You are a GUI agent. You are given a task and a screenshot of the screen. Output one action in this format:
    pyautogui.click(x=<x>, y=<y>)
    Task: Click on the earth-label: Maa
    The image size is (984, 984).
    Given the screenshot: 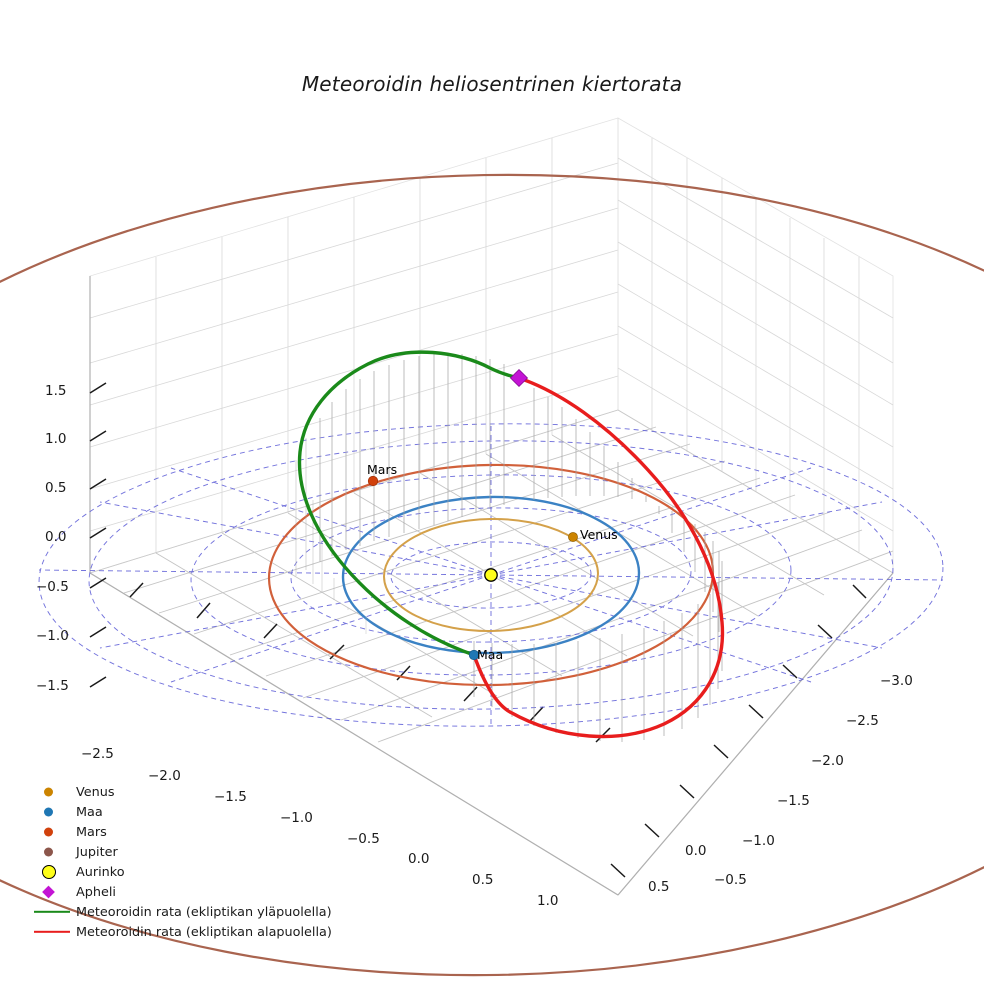 What is the action you would take?
    pyautogui.click(x=490, y=654)
    